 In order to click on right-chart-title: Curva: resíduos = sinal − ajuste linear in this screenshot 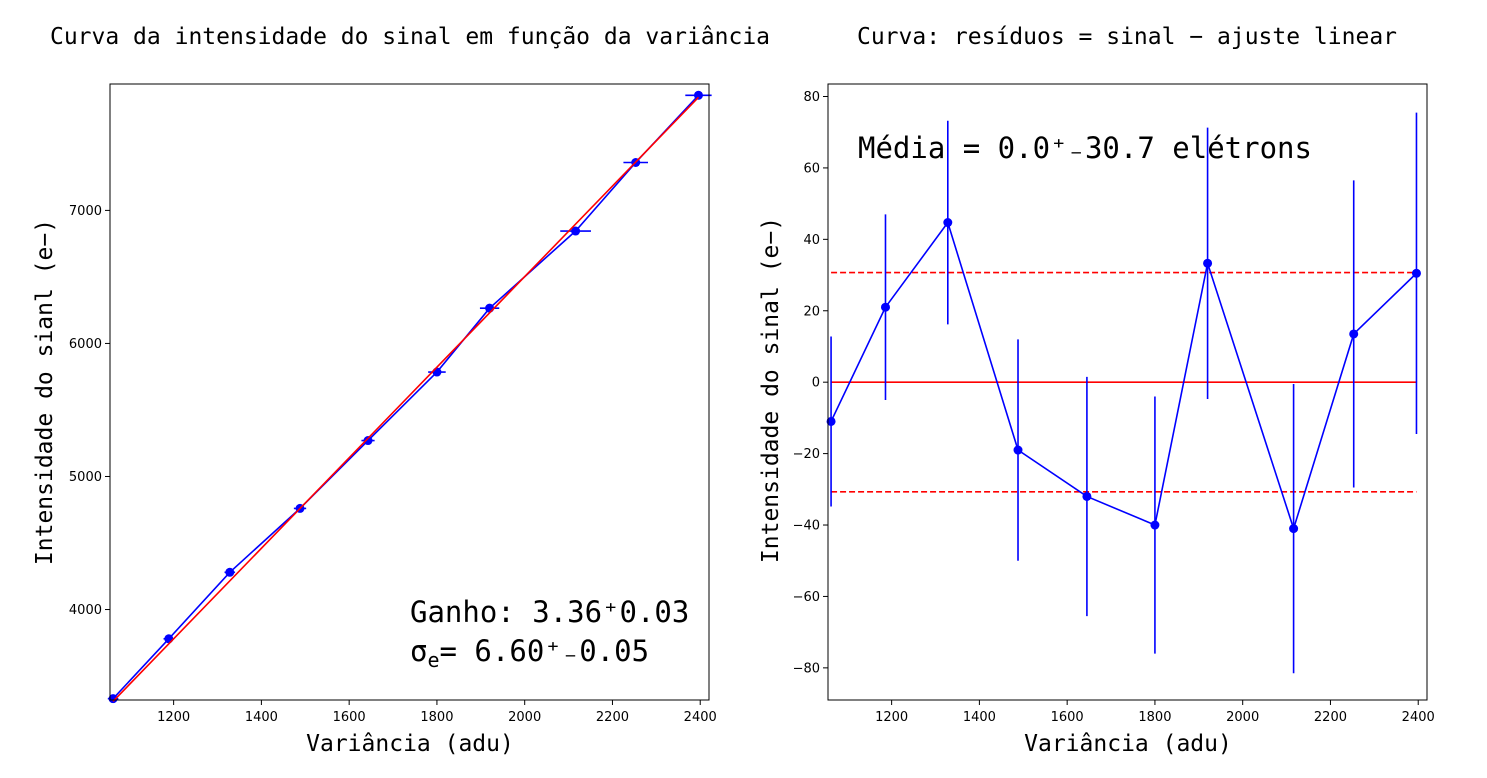, I will do `click(1127, 37)`.